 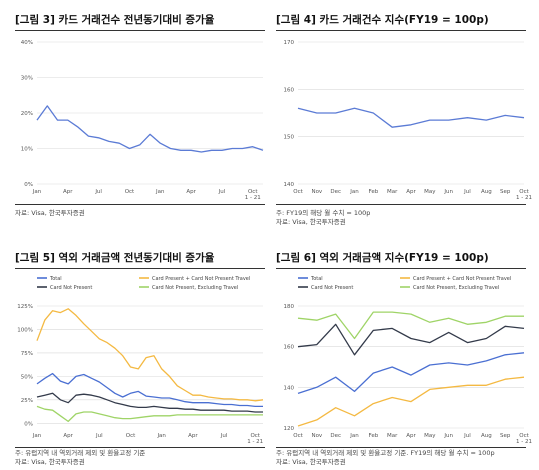 I want to click on y-tick-label: 180, so click(x=289, y=307).